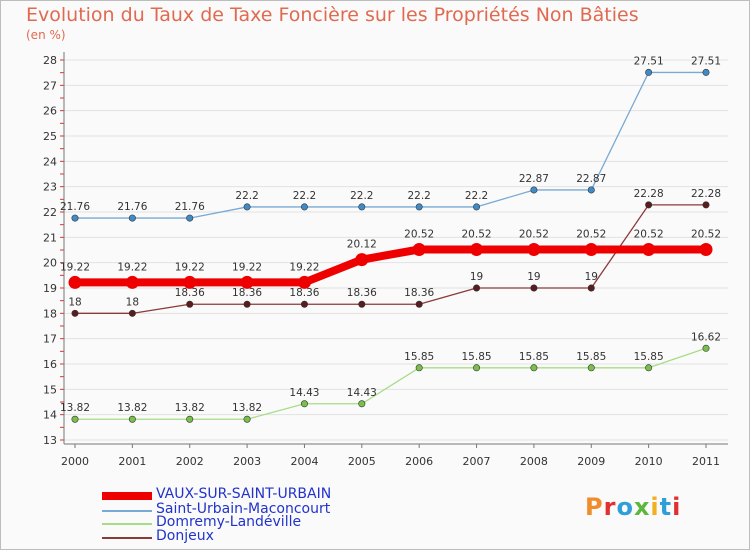  What do you see at coordinates (185, 536) in the screenshot?
I see `legend-label-donjeux: Donjeux` at bounding box center [185, 536].